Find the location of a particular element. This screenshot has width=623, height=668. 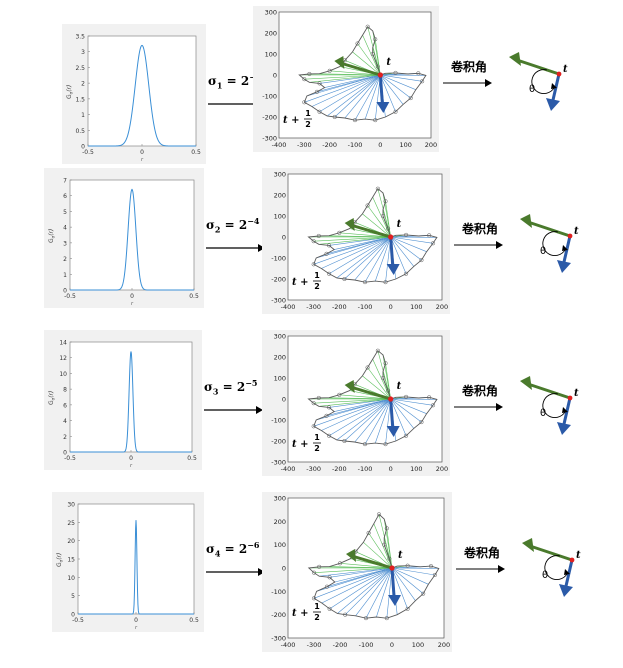

leaf-xtick-label: -200 is located at coordinates (340, 645).